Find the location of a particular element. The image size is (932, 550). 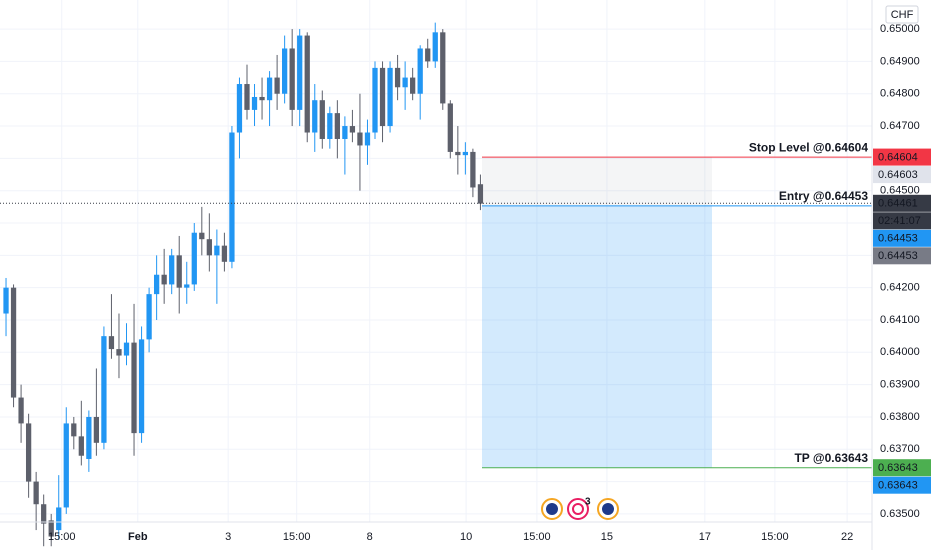

event-symbol is located at coordinates (578, 509).